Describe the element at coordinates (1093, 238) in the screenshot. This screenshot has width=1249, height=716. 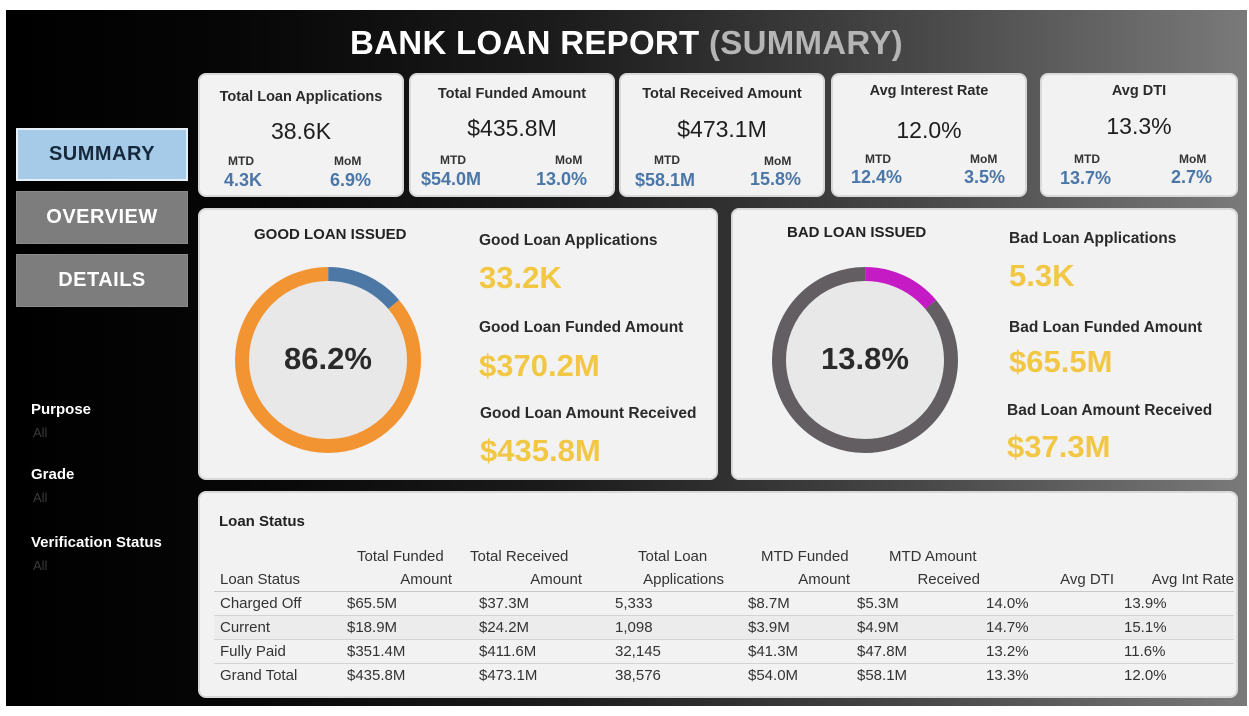
I see `bad-apps-label: Bad Loan Applications` at that location.